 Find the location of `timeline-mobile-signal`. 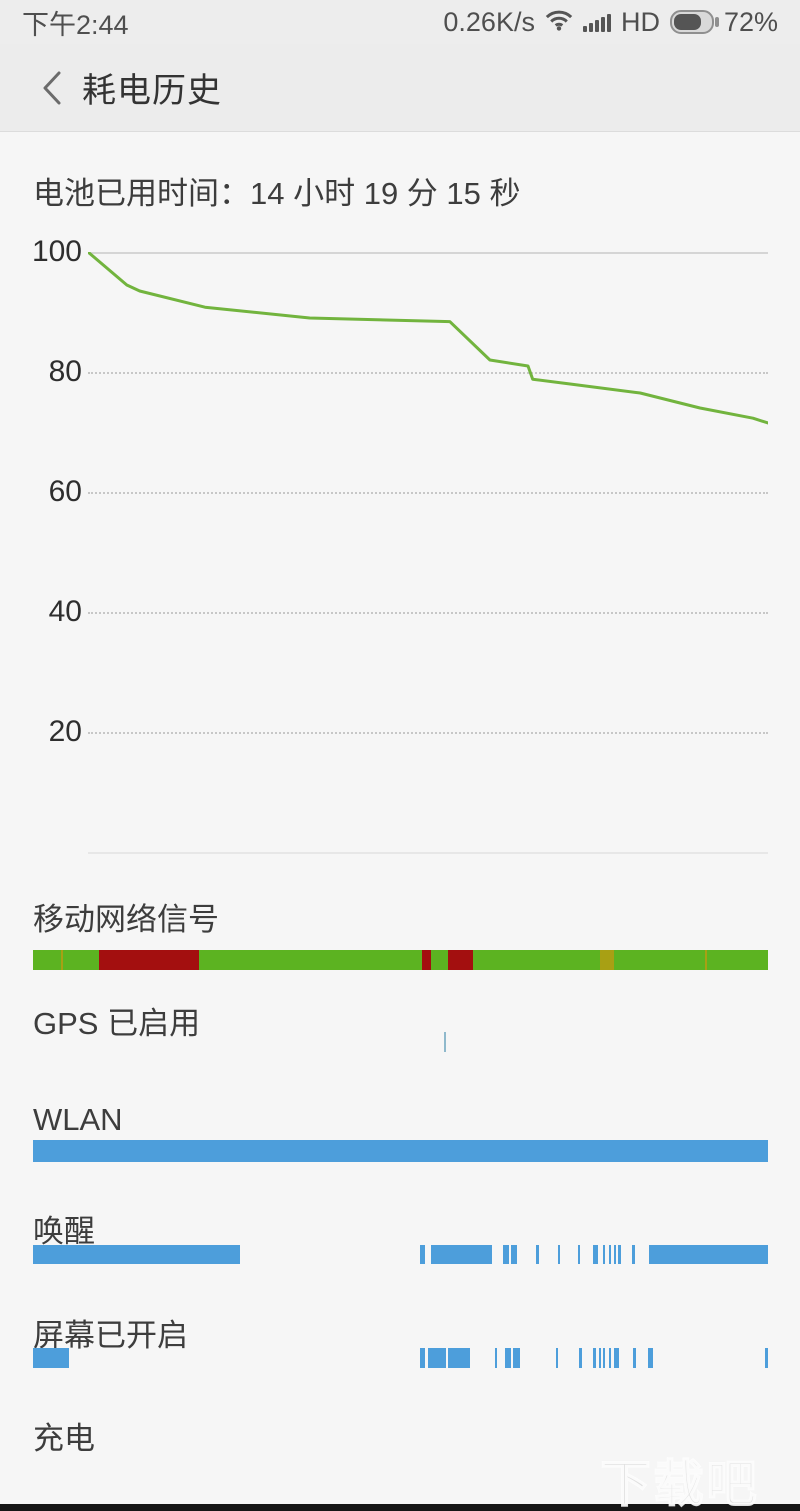

timeline-mobile-signal is located at coordinates (400, 960).